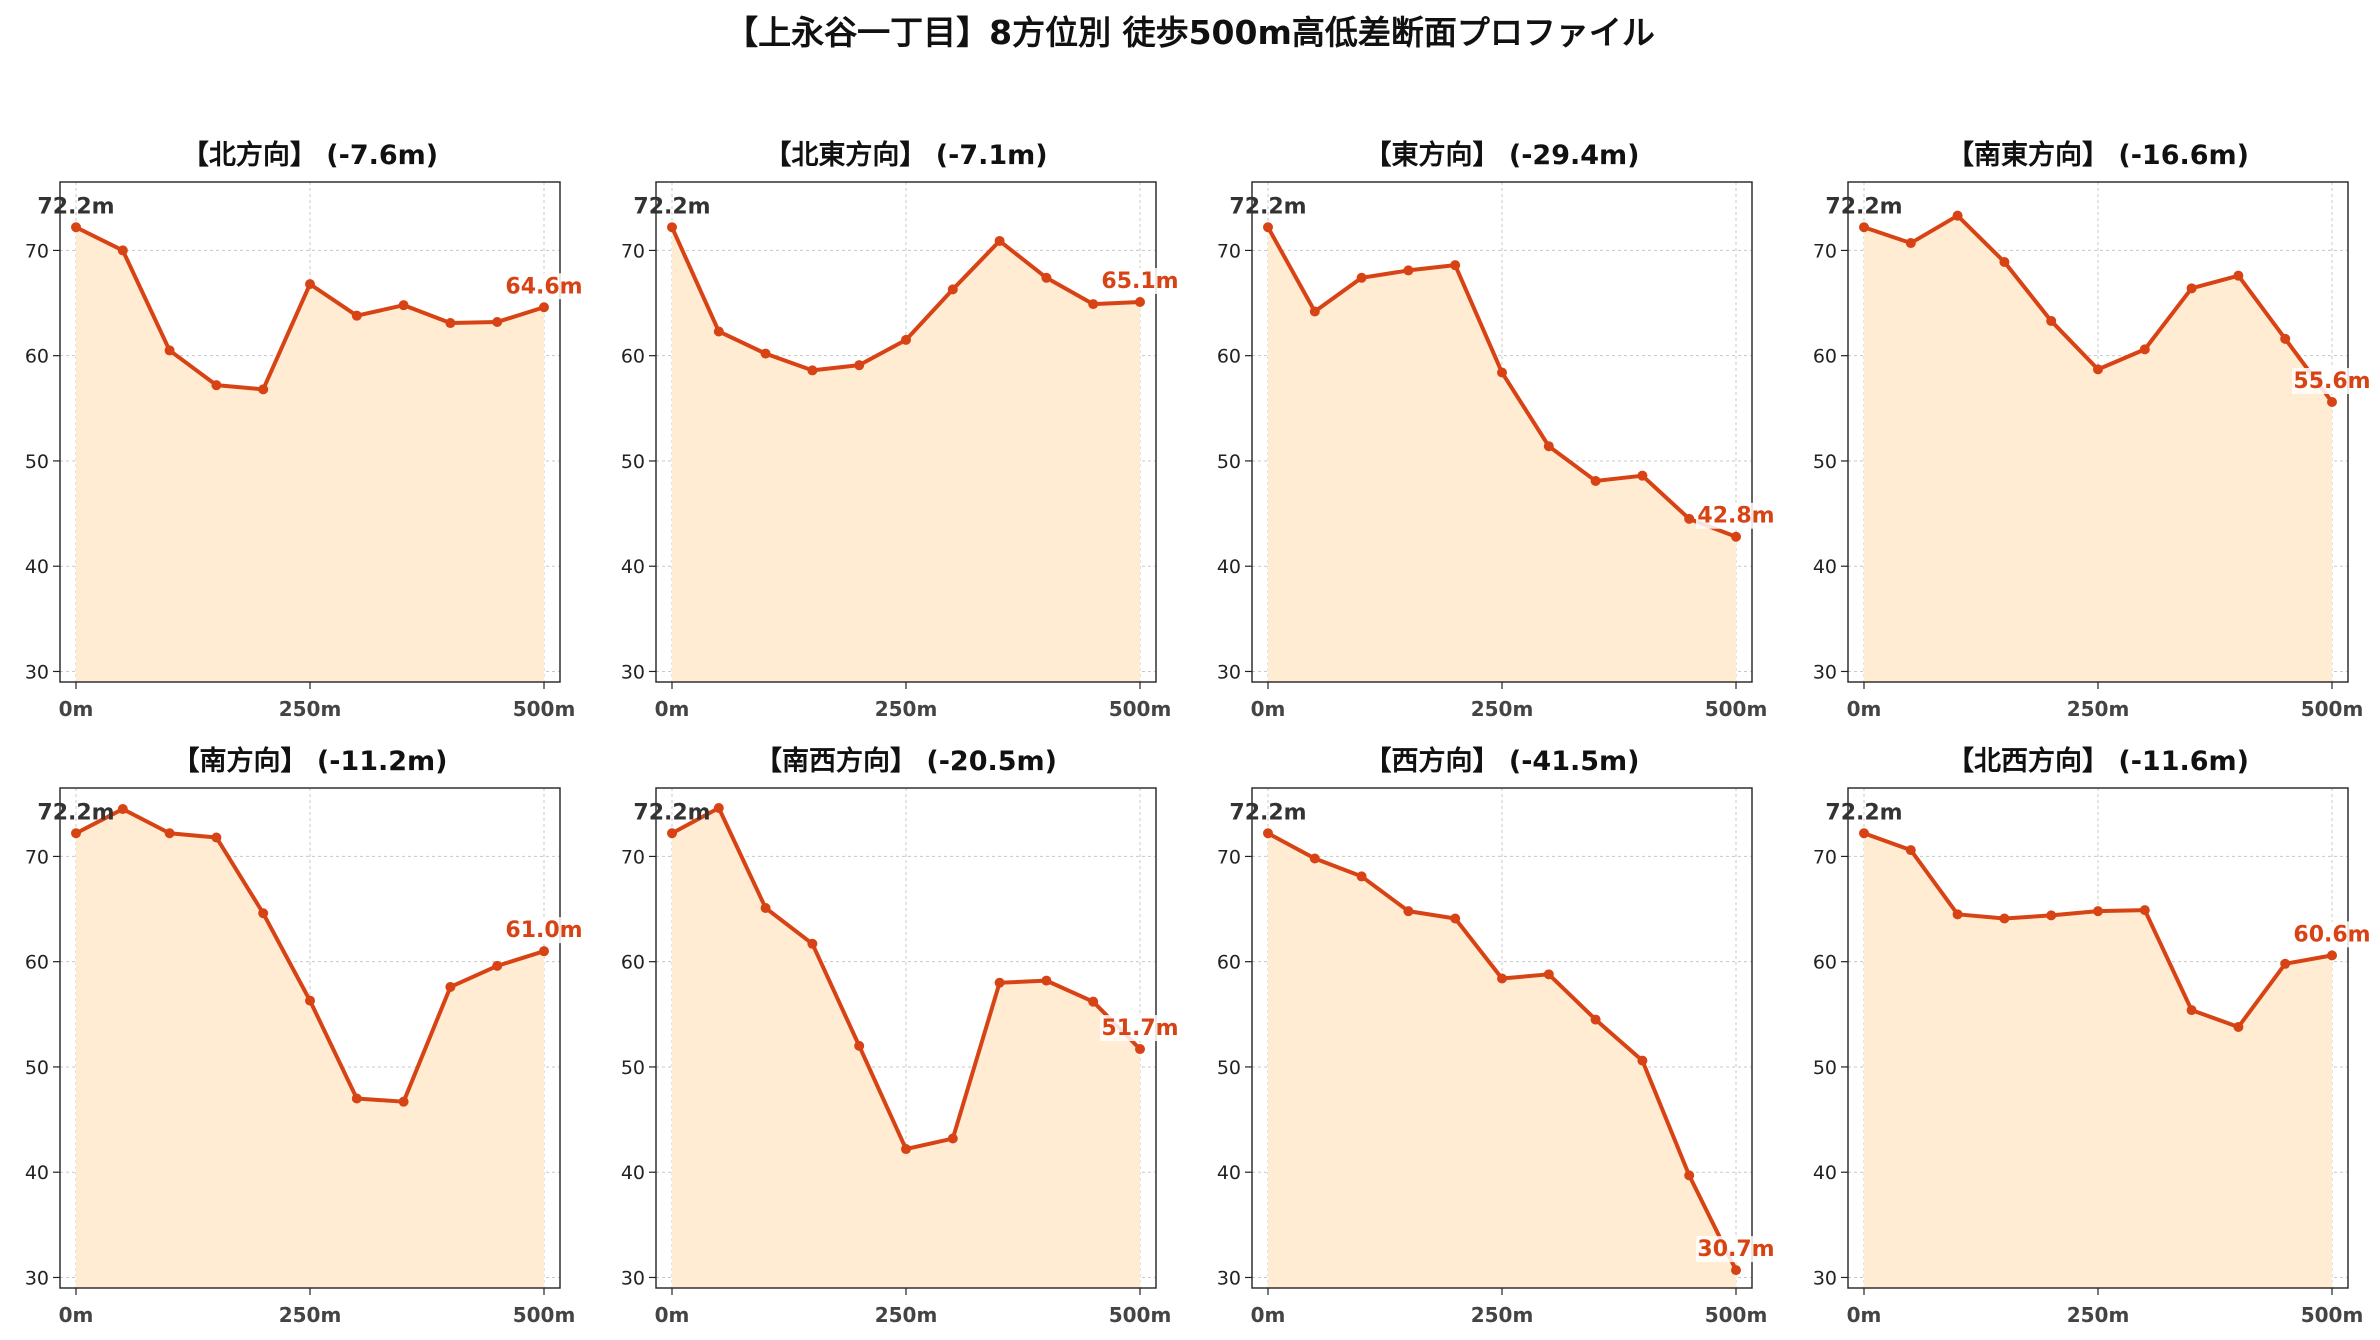 This screenshot has width=2380, height=1340. I want to click on subplot-title: 【北東方向】 (-7.1m), so click(905, 155).